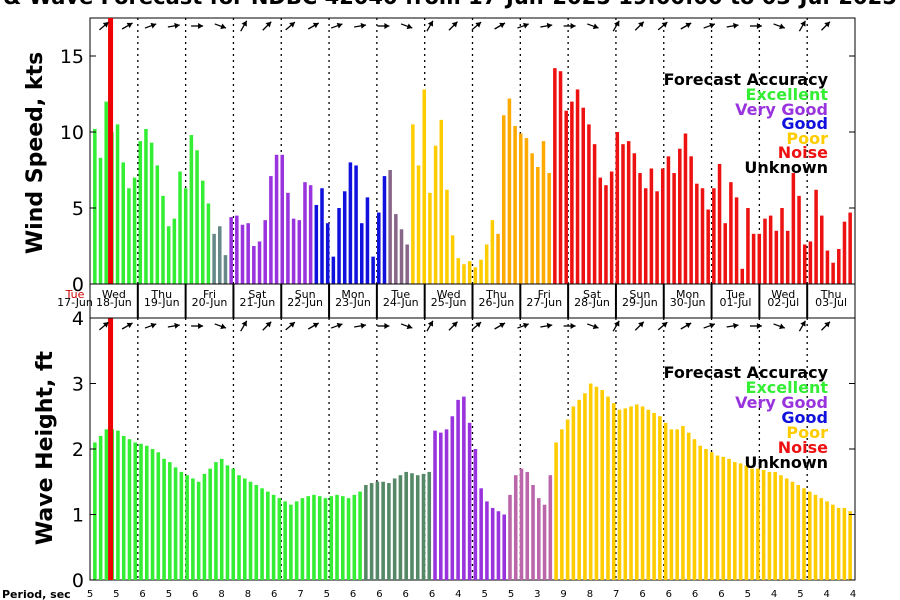  I want to click on day-label-date: 23-Jun, so click(353, 302).